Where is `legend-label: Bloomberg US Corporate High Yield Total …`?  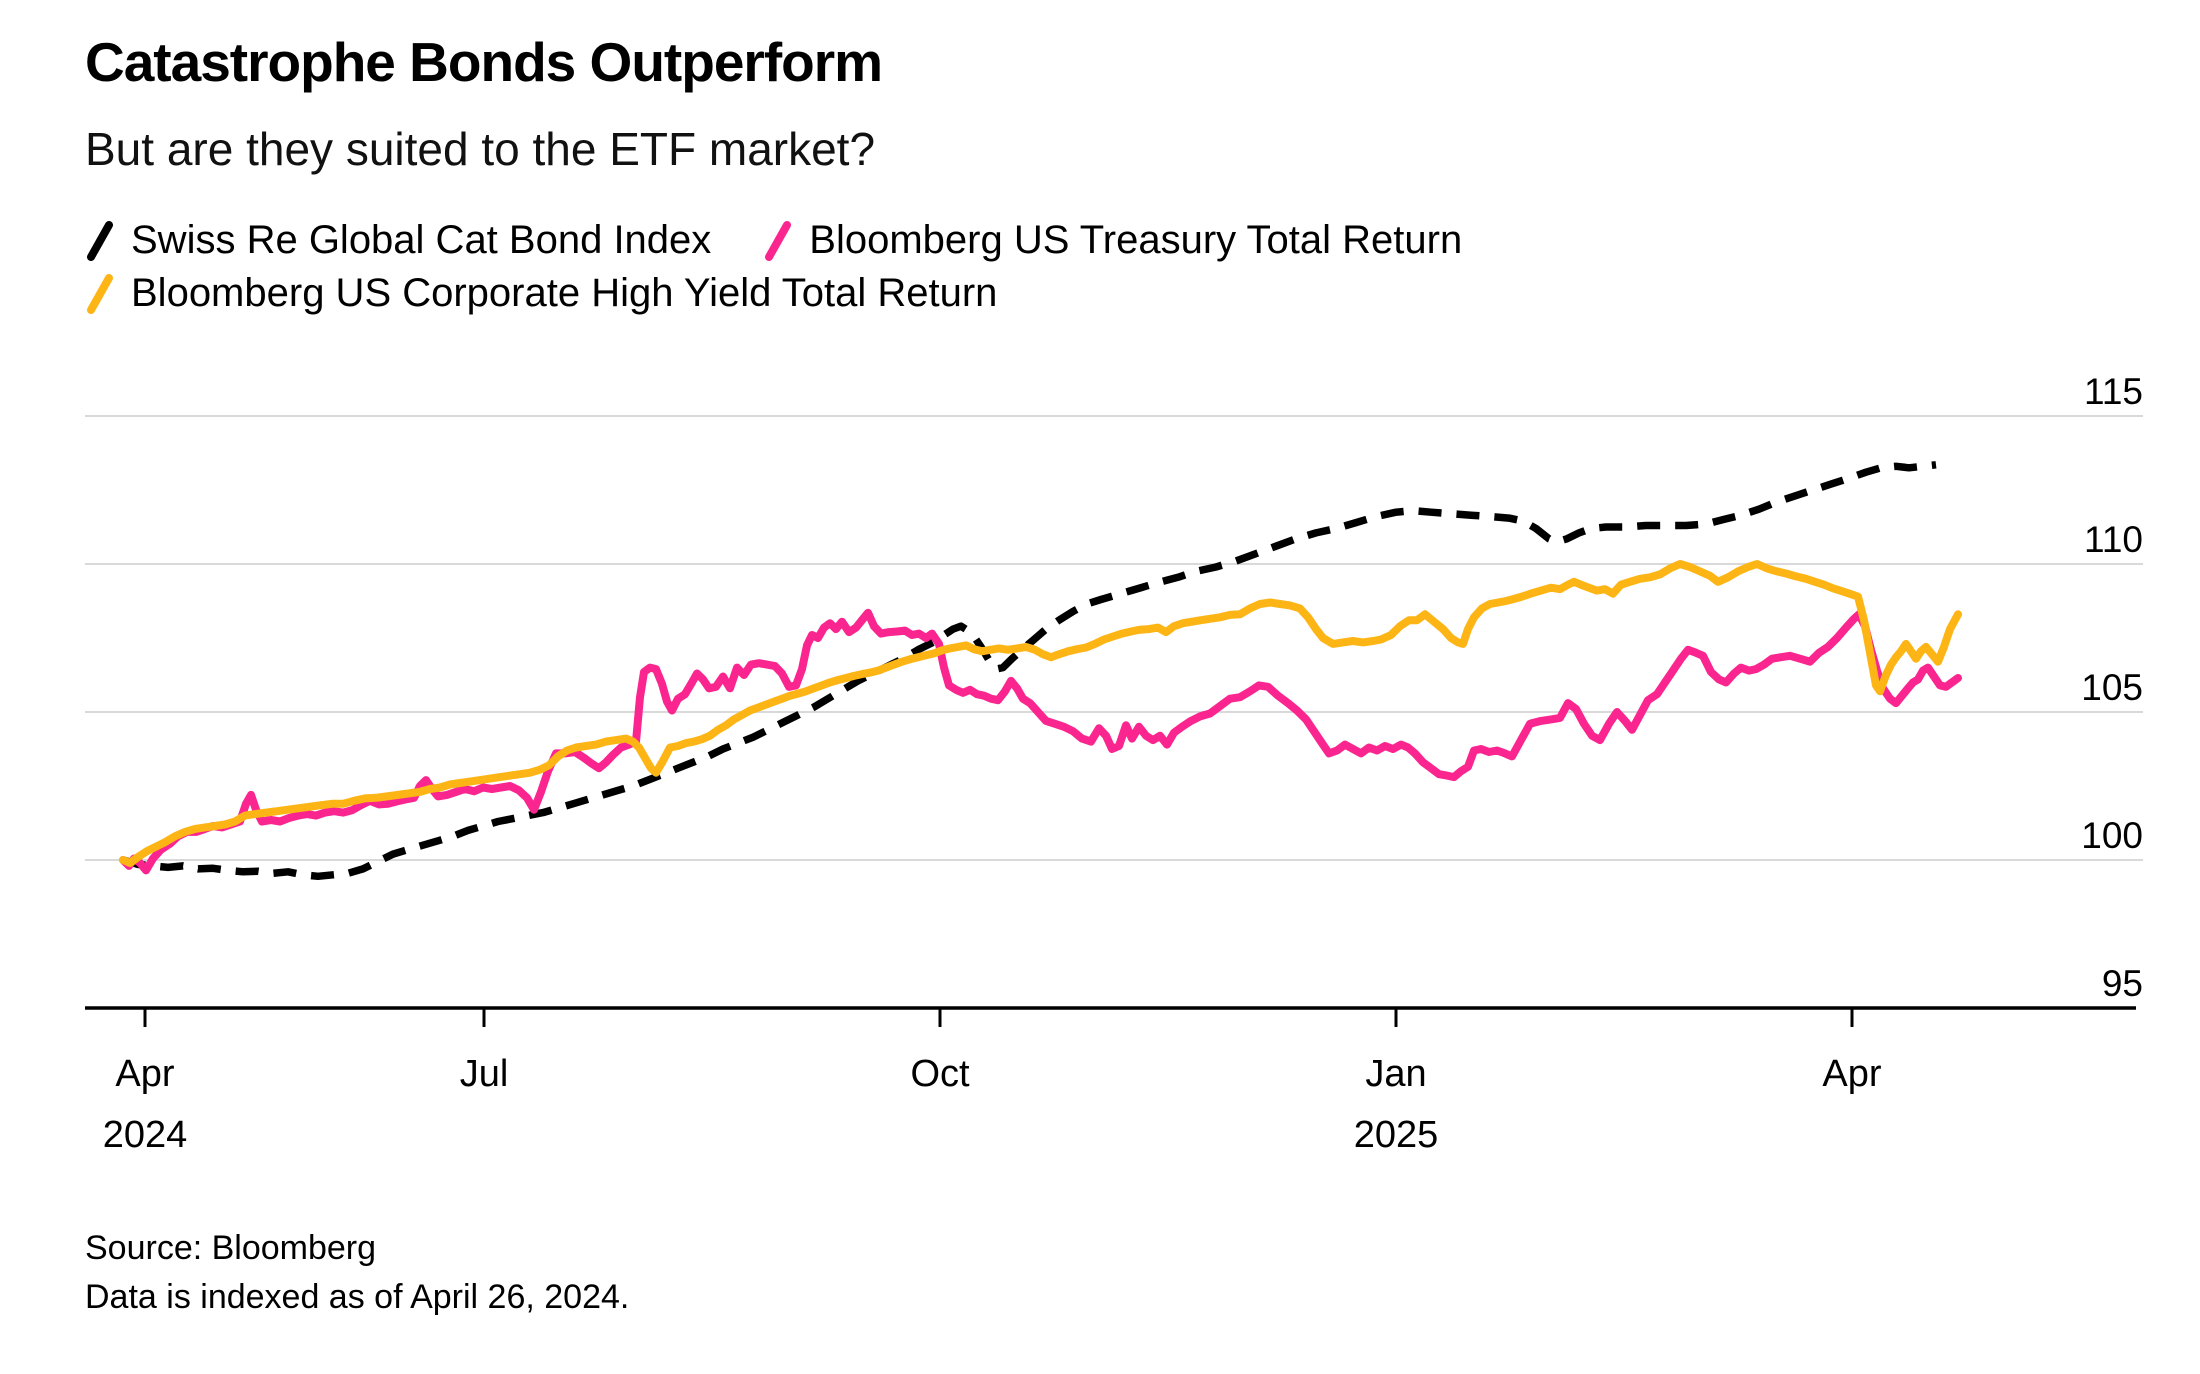
legend-label: Bloomberg US Corporate High Yield Total … is located at coordinates (564, 293).